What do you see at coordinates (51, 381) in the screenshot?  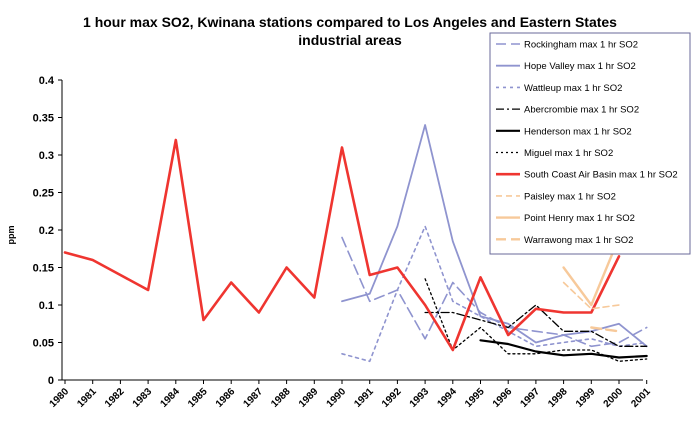 I see `y-tick-label: 0` at bounding box center [51, 381].